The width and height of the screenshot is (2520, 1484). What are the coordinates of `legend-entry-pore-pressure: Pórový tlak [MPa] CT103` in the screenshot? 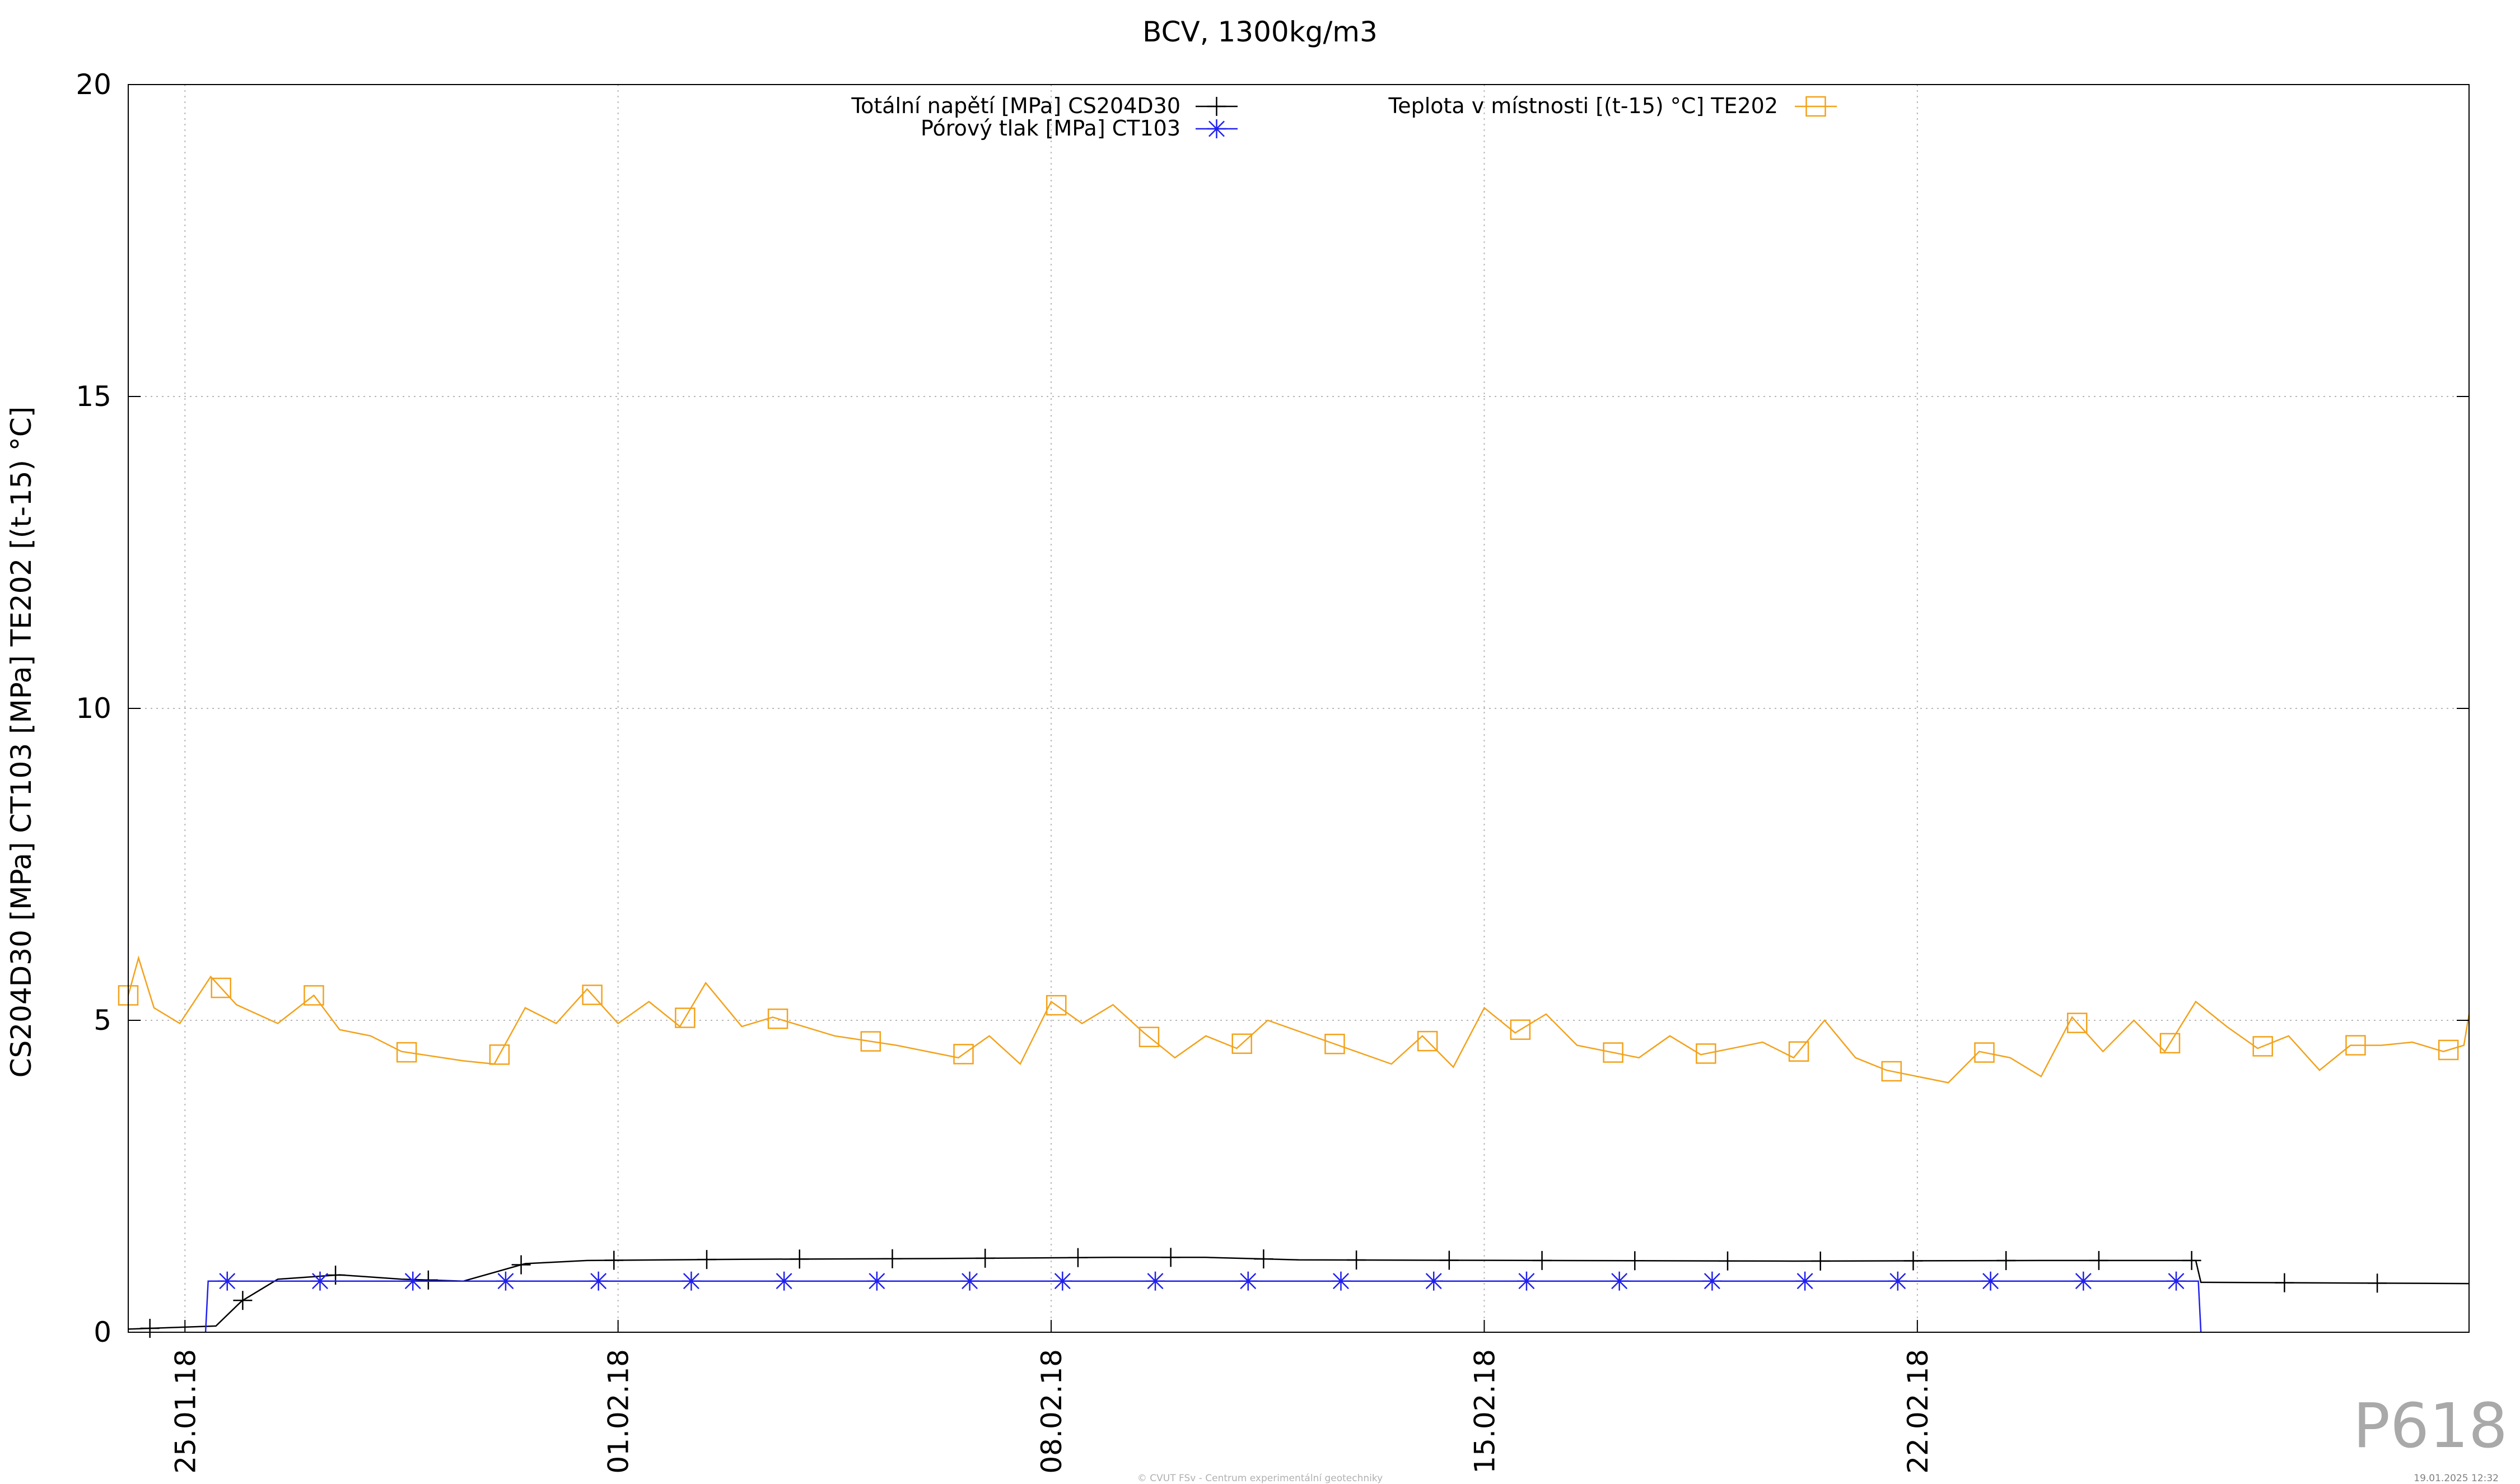 It's located at (1080, 129).